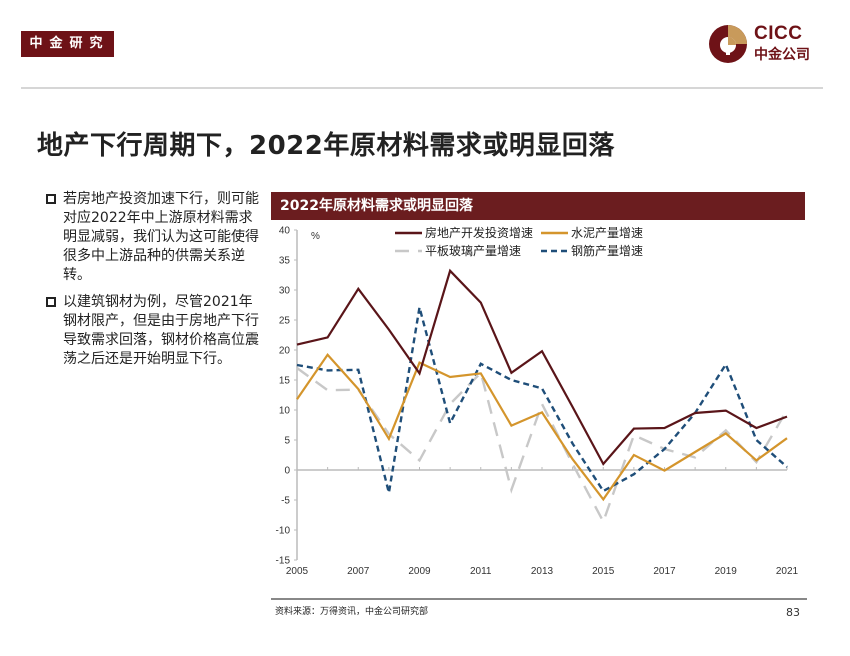 The width and height of the screenshot is (850, 656). Describe the element at coordinates (782, 55) in the screenshot. I see `logo-text-cn: 中金公司` at that location.